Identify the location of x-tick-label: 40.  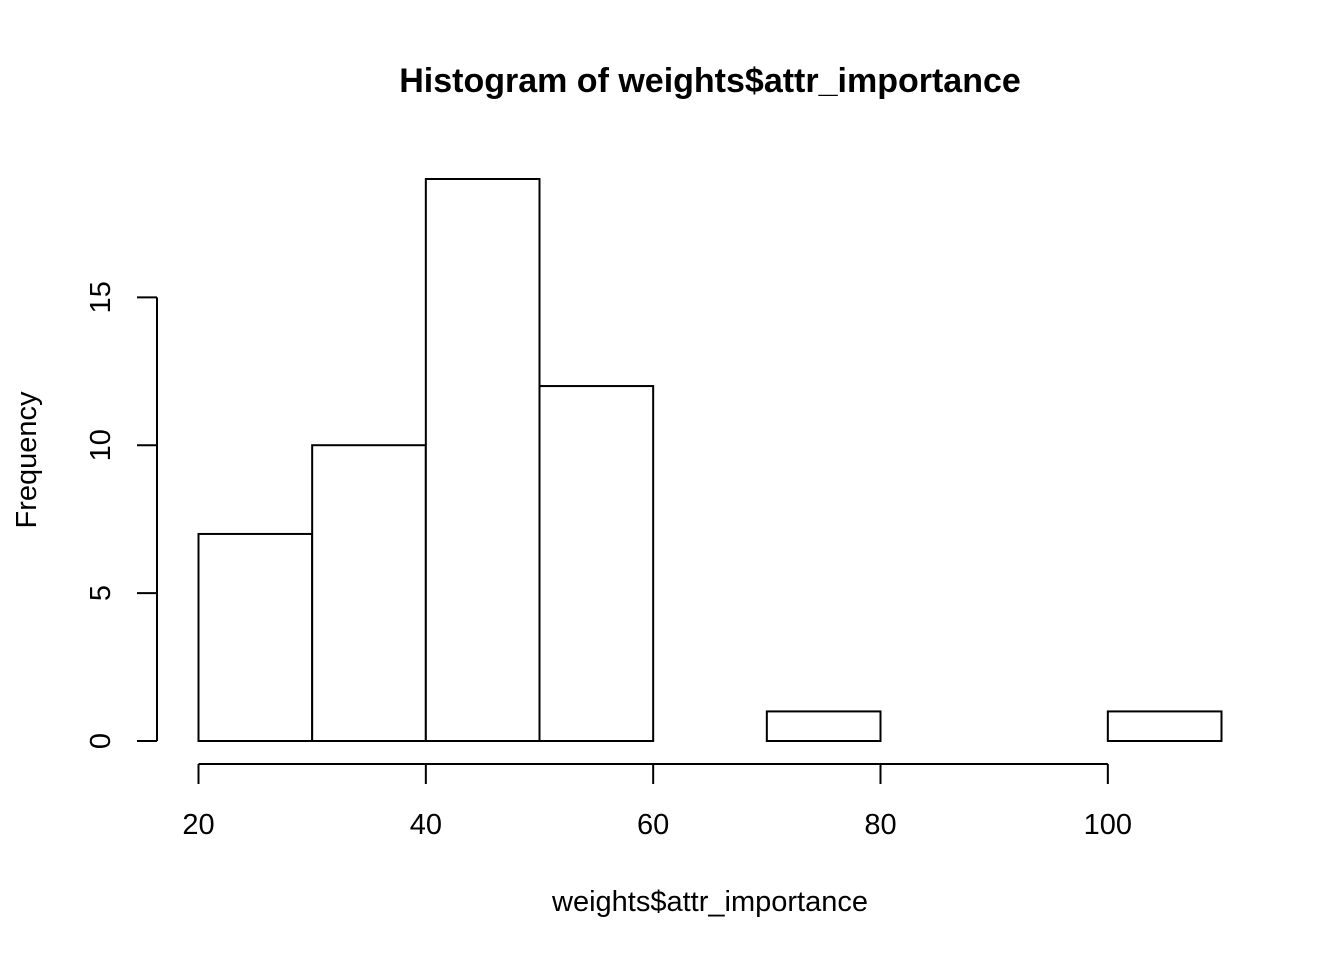
(426, 825).